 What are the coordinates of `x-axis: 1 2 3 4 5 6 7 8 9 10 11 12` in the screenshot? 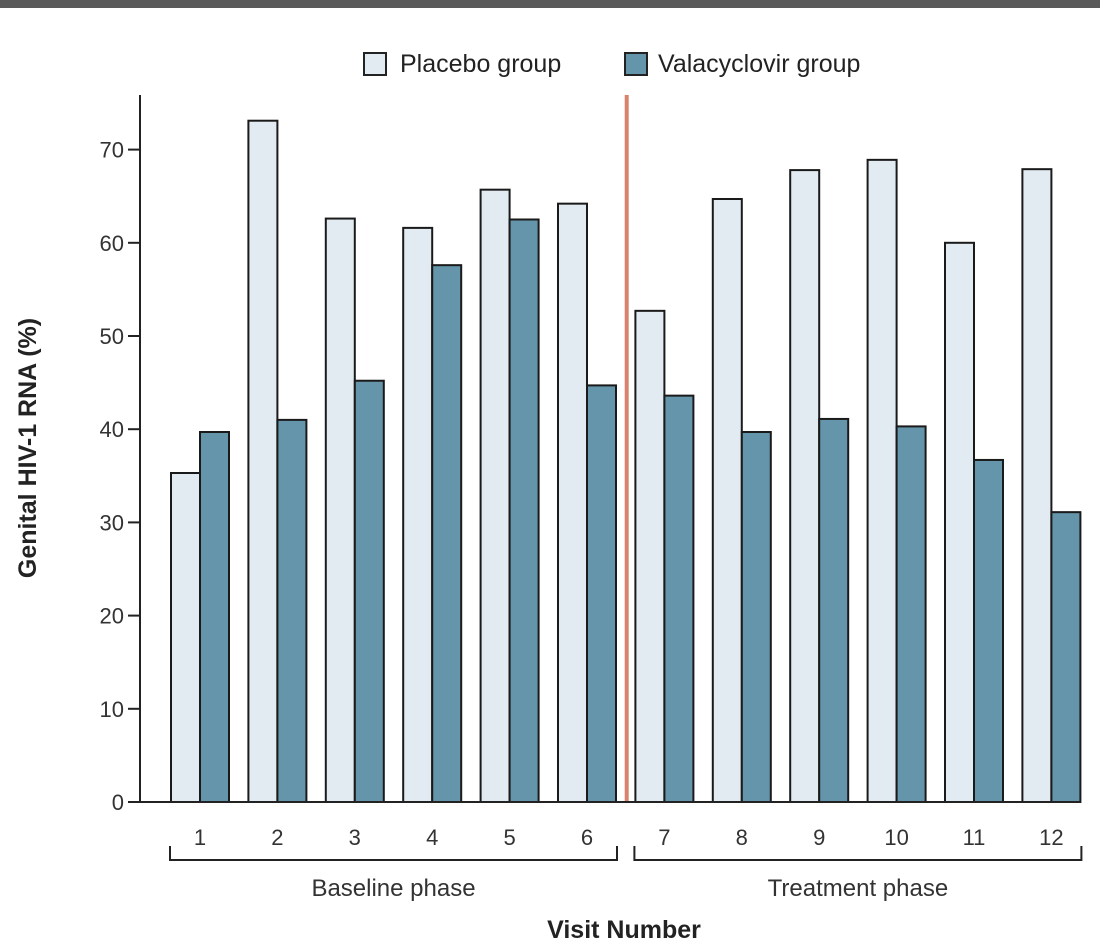 It's located at (610, 825).